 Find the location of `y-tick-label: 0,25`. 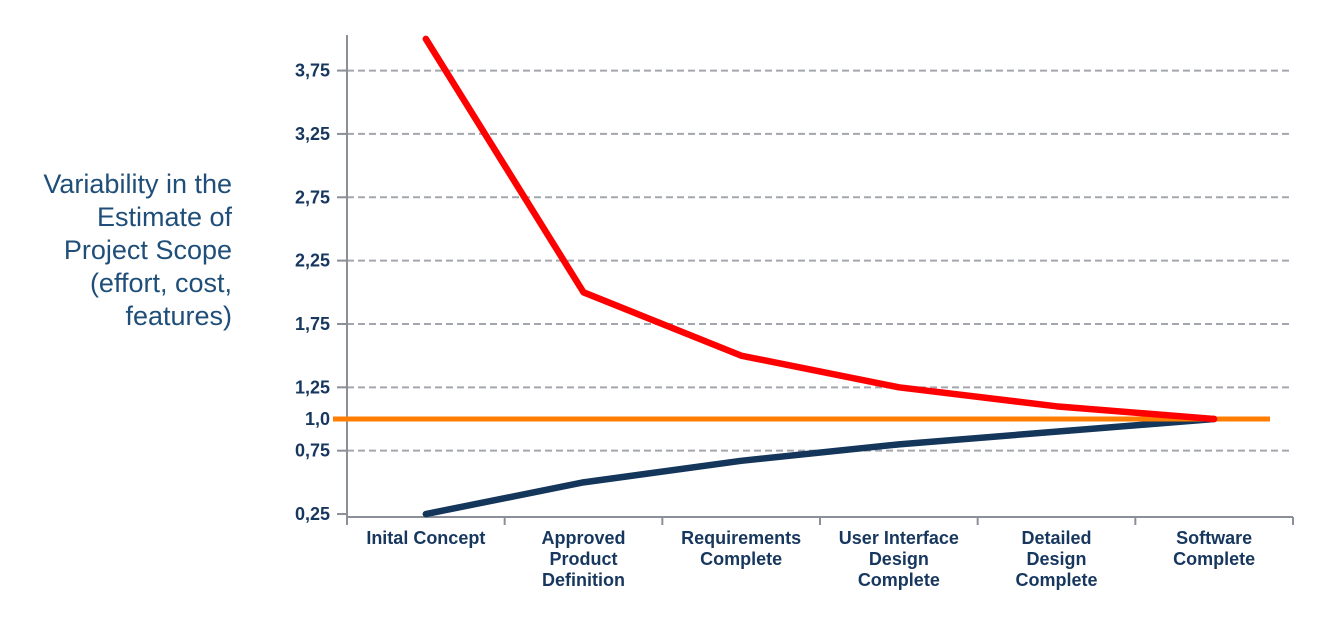

y-tick-label: 0,25 is located at coordinates (312, 514).